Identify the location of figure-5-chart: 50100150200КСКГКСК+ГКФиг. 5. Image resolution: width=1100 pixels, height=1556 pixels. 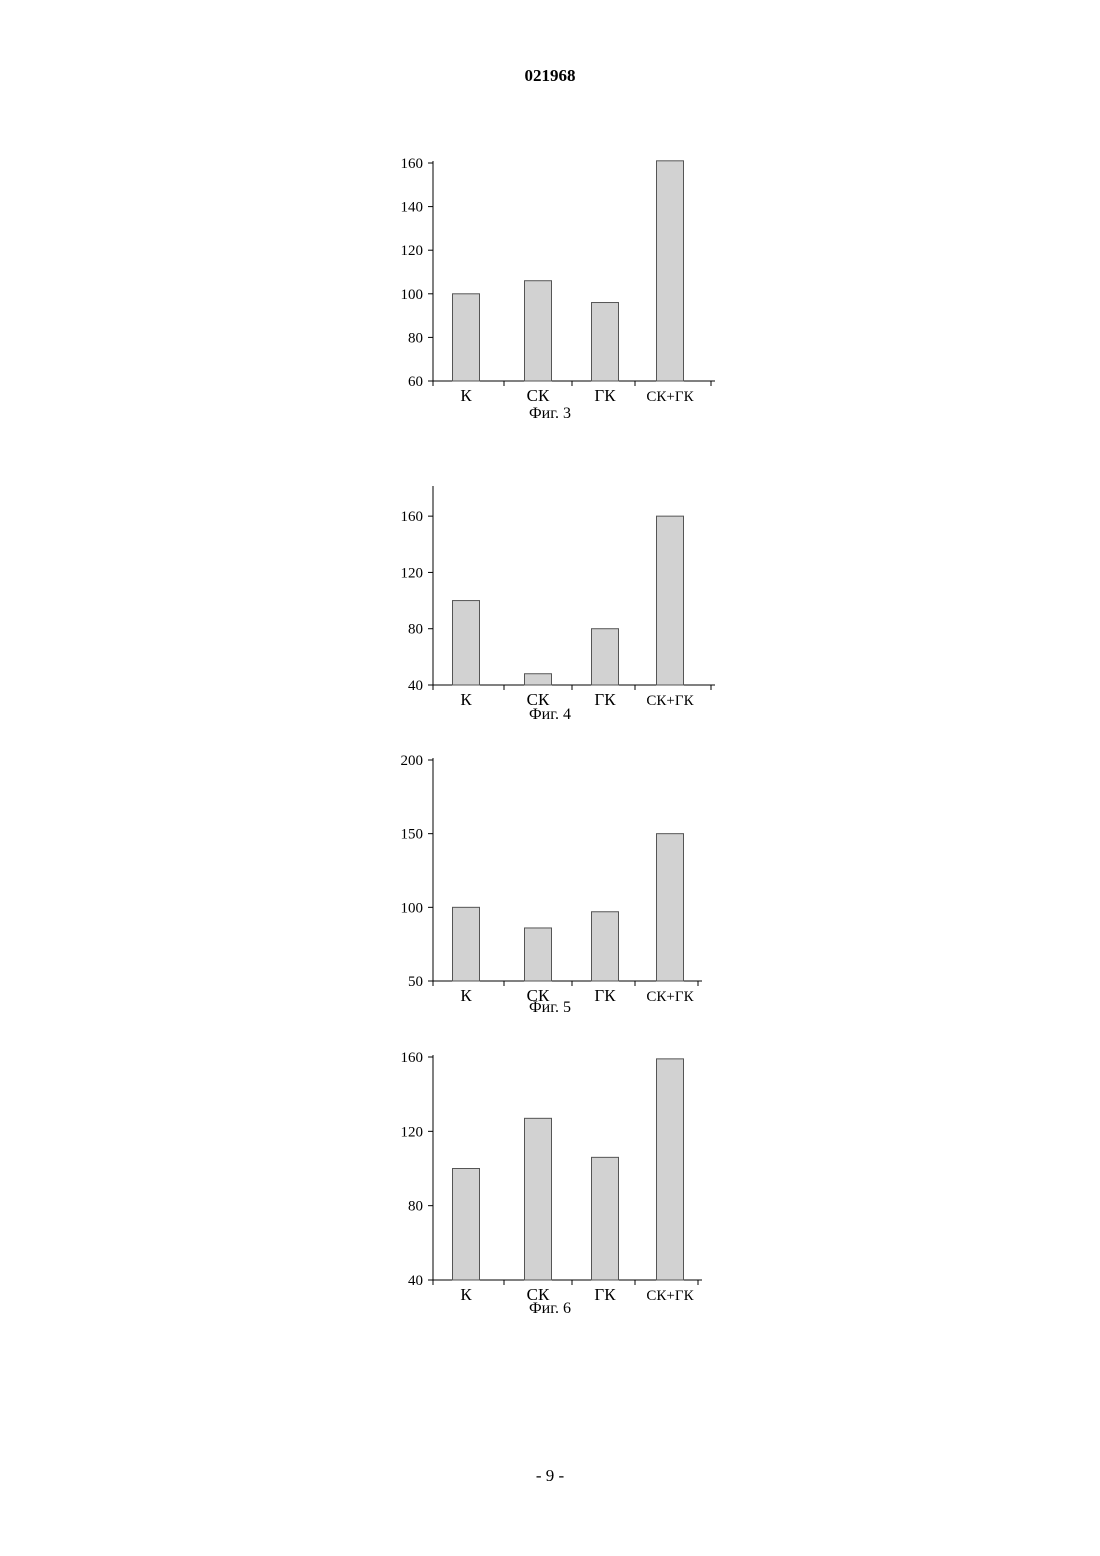
(550, 887).